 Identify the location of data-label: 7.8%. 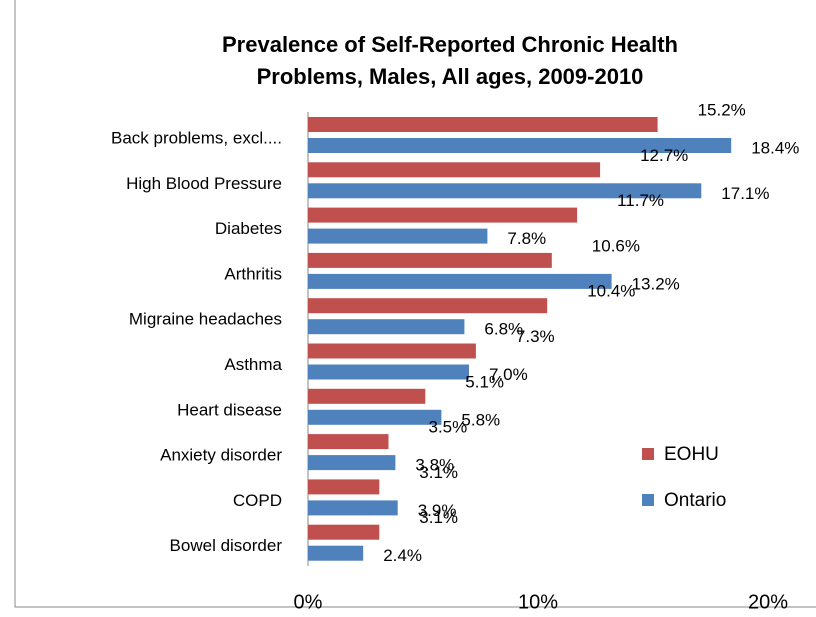
(526, 238).